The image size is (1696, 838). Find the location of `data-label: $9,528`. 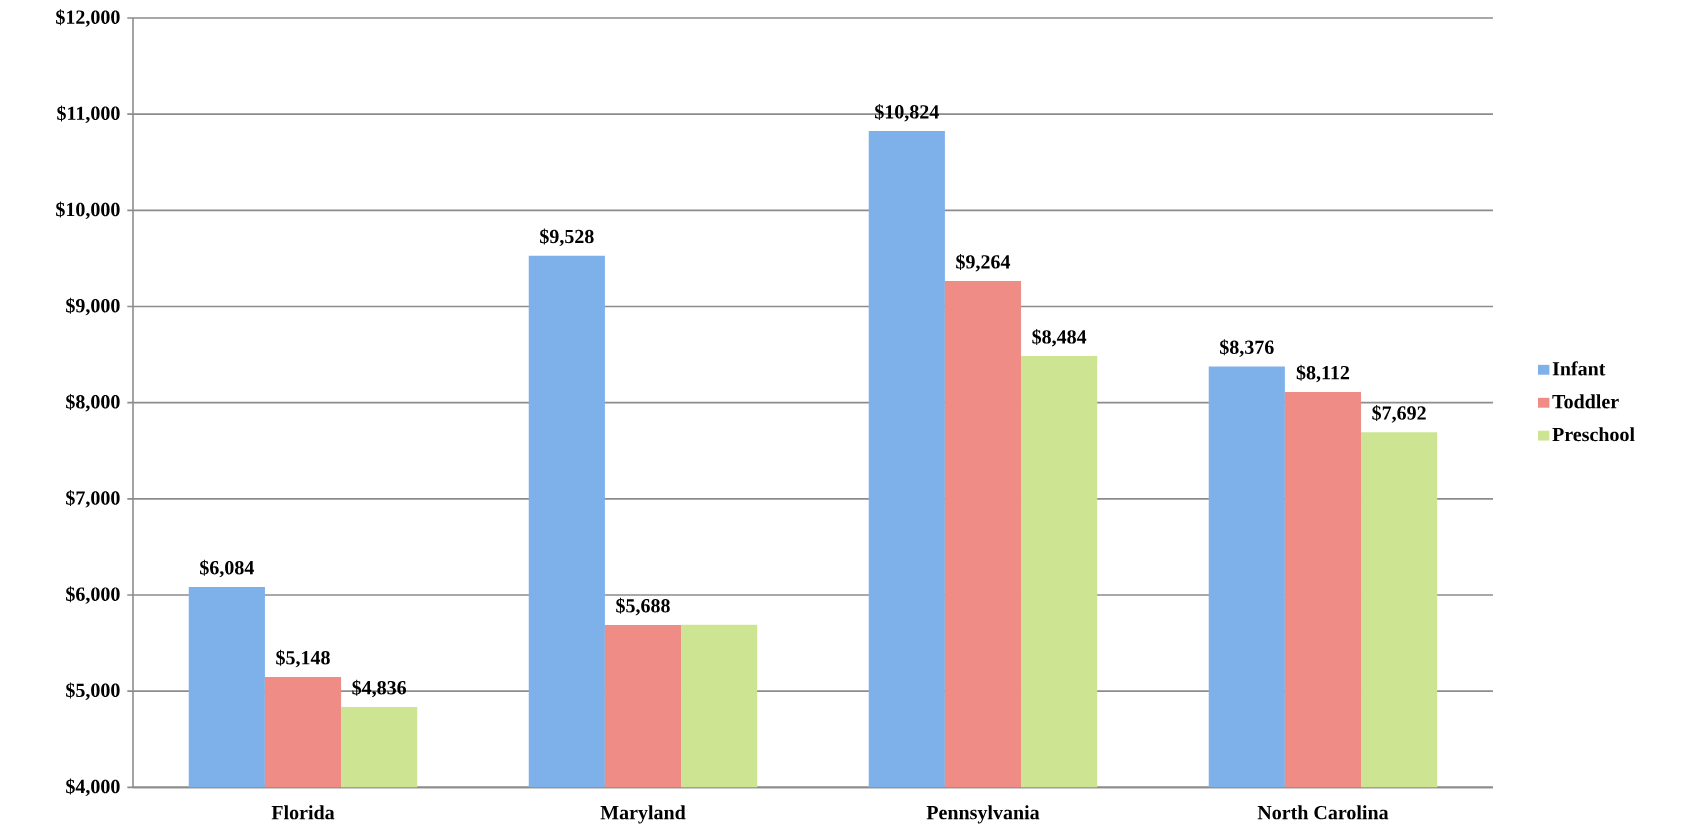

data-label: $9,528 is located at coordinates (567, 237).